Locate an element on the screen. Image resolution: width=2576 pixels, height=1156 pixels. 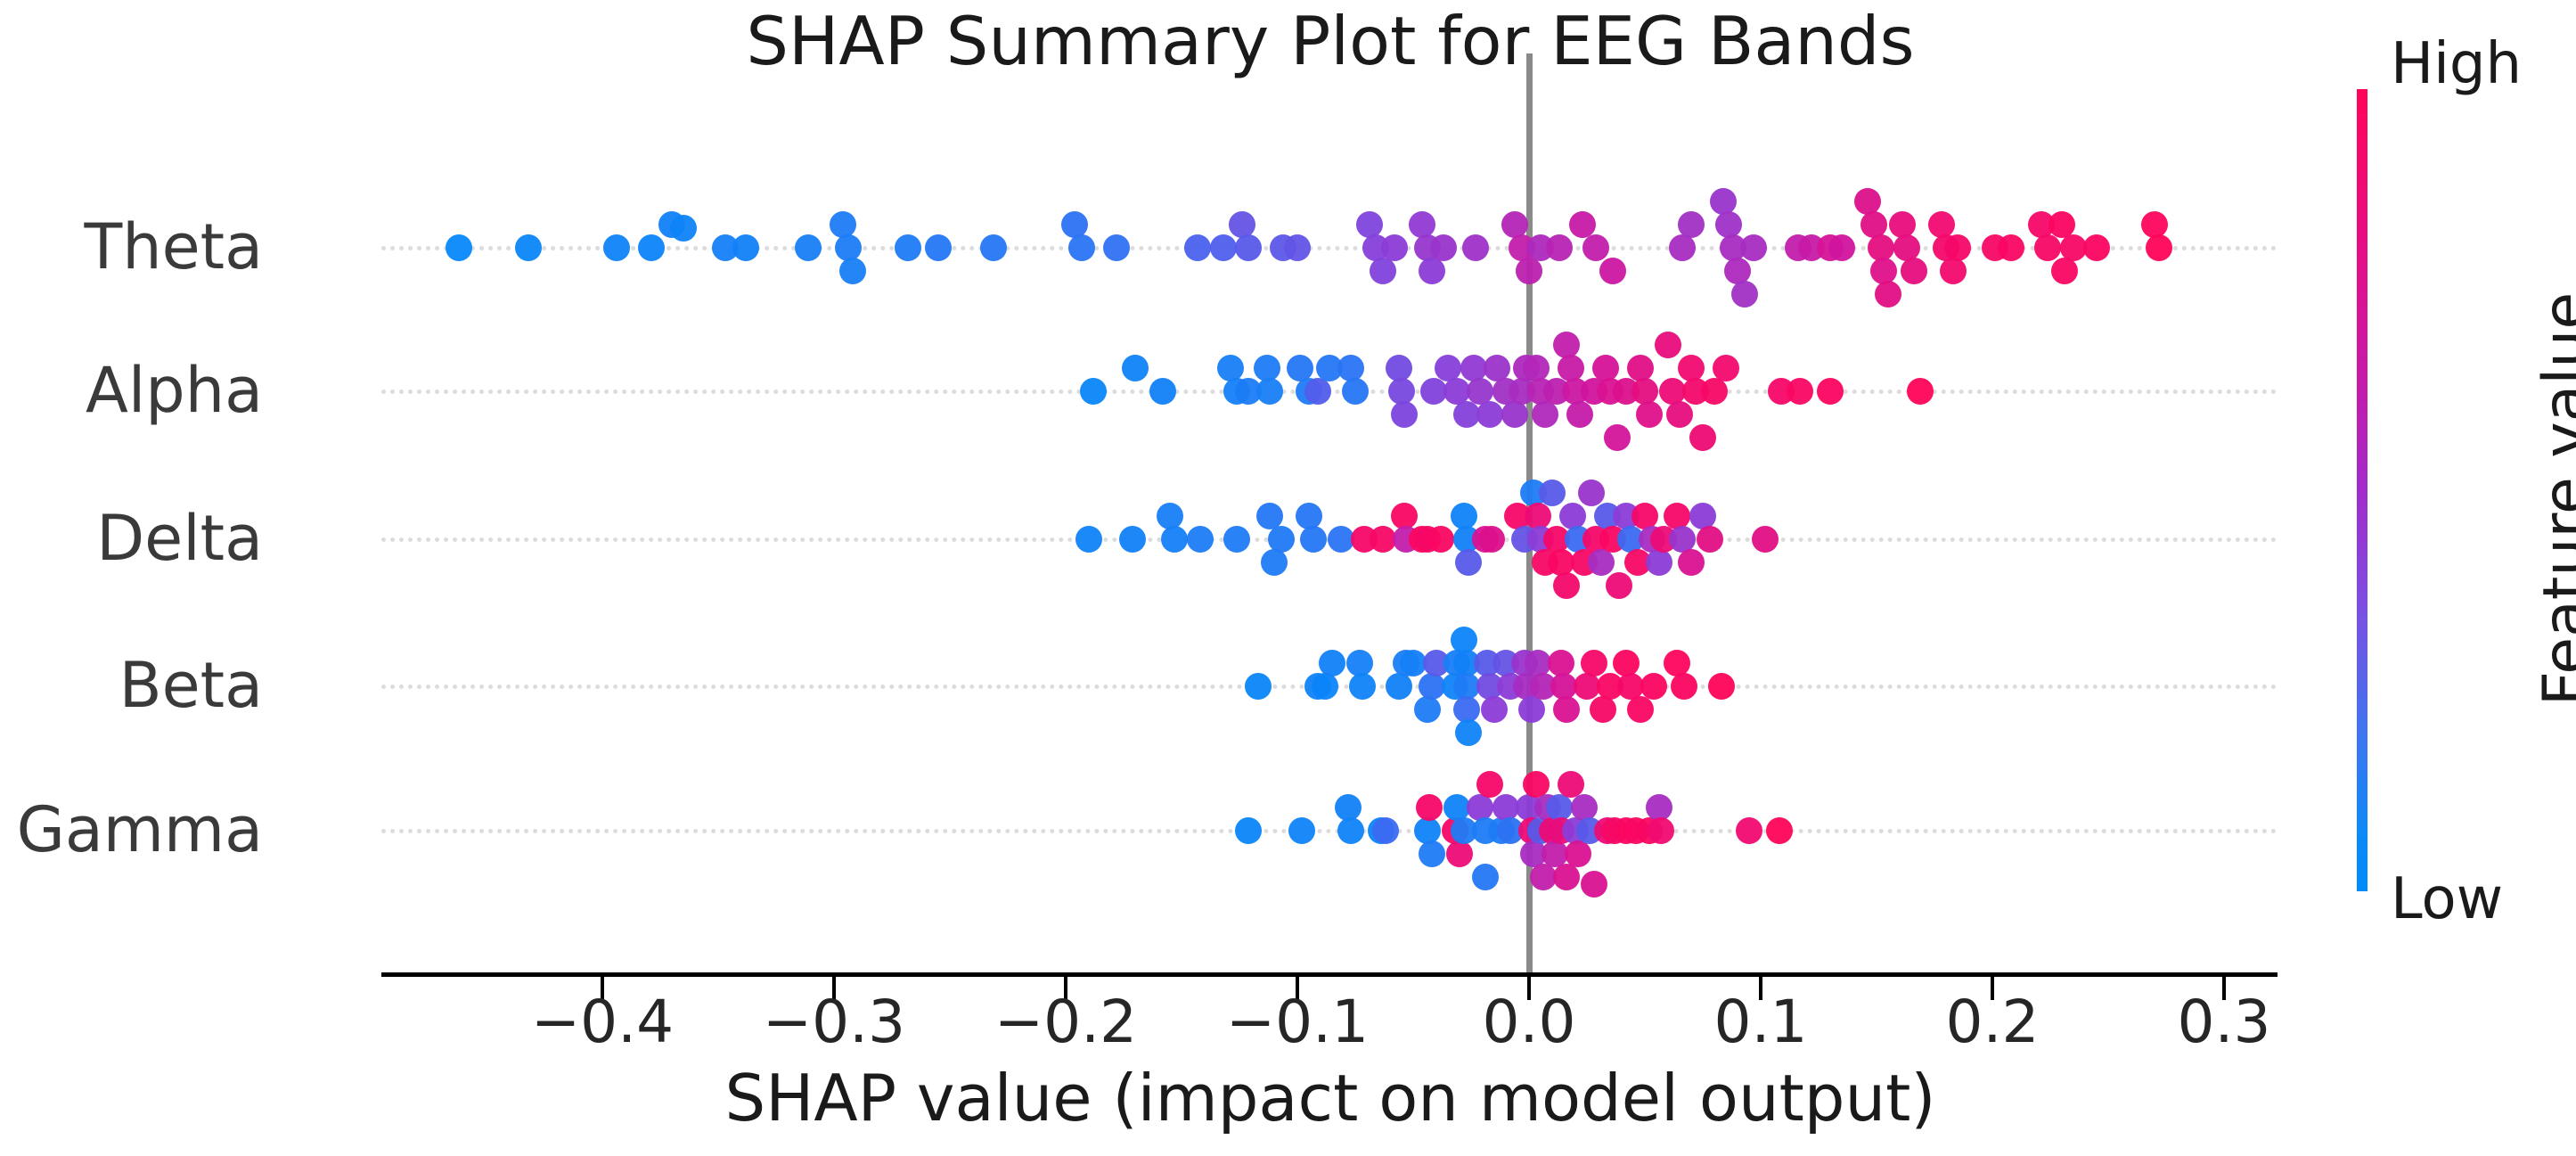
x-axis-tick-label: 0.3 is located at coordinates (2224, 1022).